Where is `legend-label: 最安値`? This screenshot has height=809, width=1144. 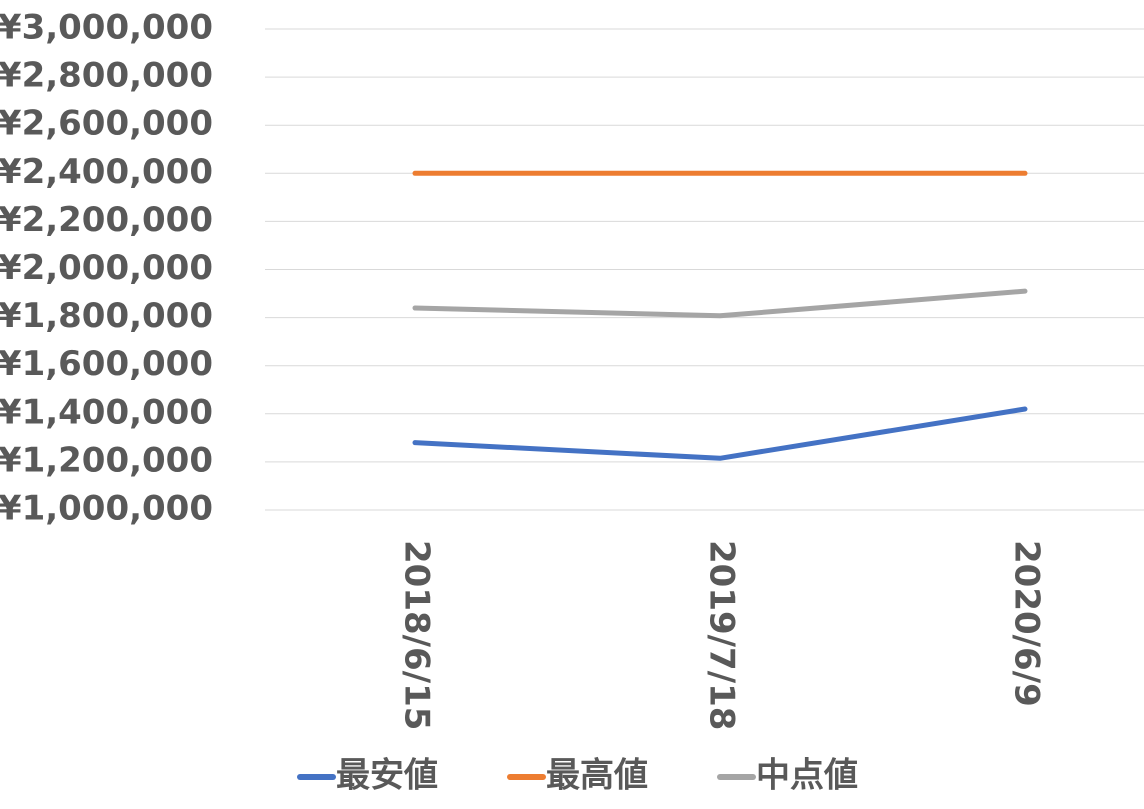 legend-label: 最安値 is located at coordinates (387, 776).